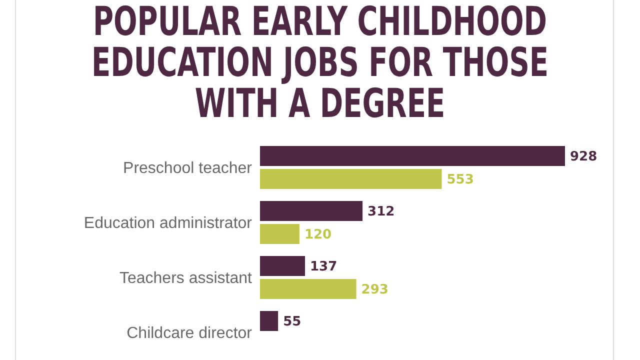 Image resolution: width=640 pixels, height=360 pixels. What do you see at coordinates (168, 223) in the screenshot?
I see `y-tick-label: Education administrator` at bounding box center [168, 223].